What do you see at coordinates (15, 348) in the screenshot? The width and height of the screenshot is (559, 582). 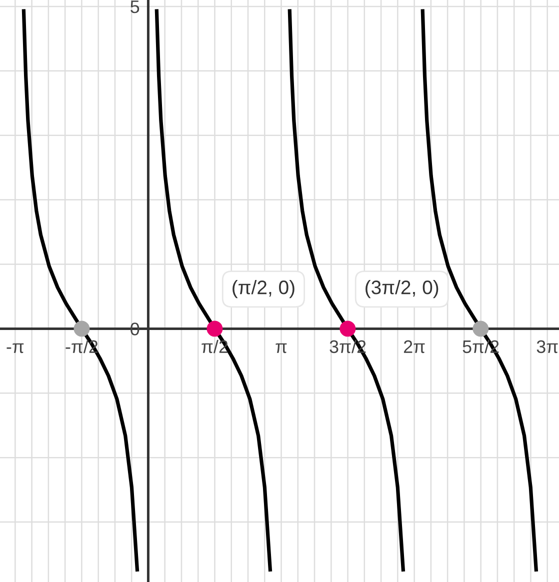 I see `x-tick-label: -π` at bounding box center [15, 348].